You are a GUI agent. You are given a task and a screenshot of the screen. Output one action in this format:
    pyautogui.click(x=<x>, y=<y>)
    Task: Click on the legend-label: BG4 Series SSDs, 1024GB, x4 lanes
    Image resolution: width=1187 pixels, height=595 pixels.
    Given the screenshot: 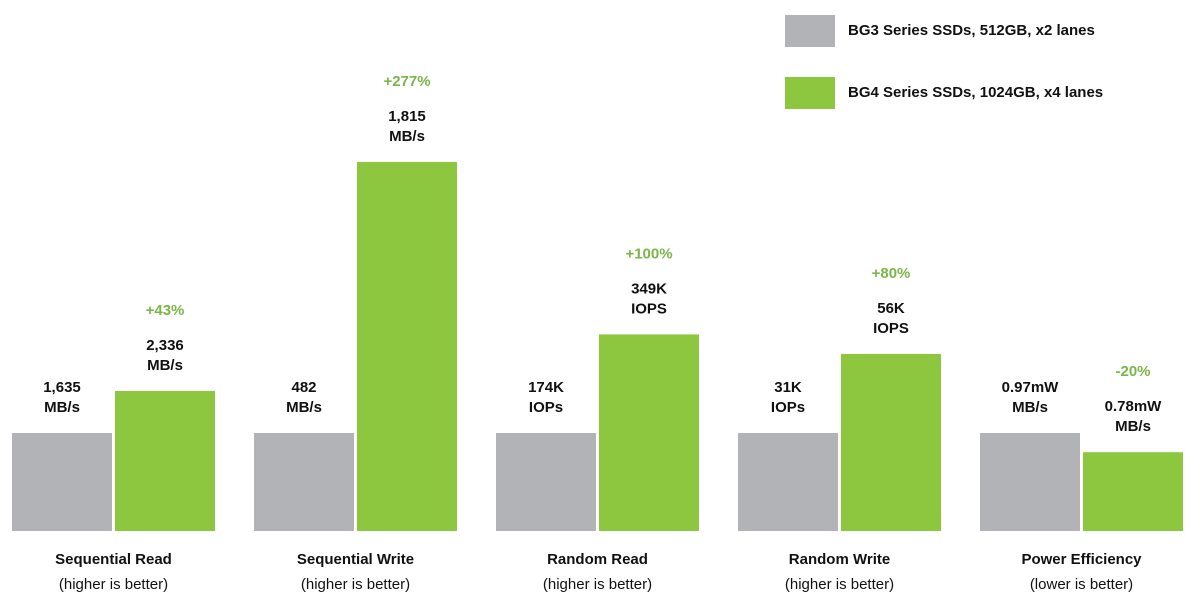 What is the action you would take?
    pyautogui.click(x=975, y=92)
    